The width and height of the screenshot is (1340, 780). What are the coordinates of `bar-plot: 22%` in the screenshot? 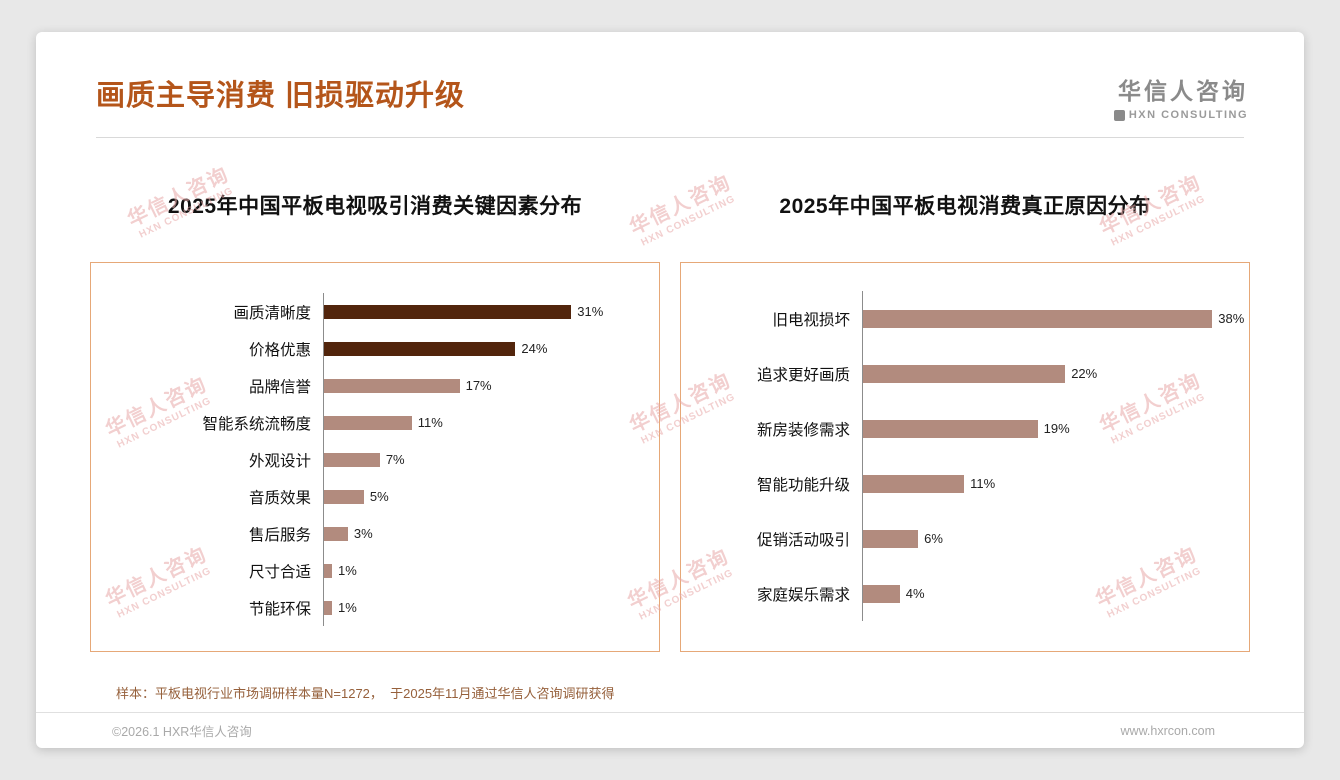 It's located at (1055, 373).